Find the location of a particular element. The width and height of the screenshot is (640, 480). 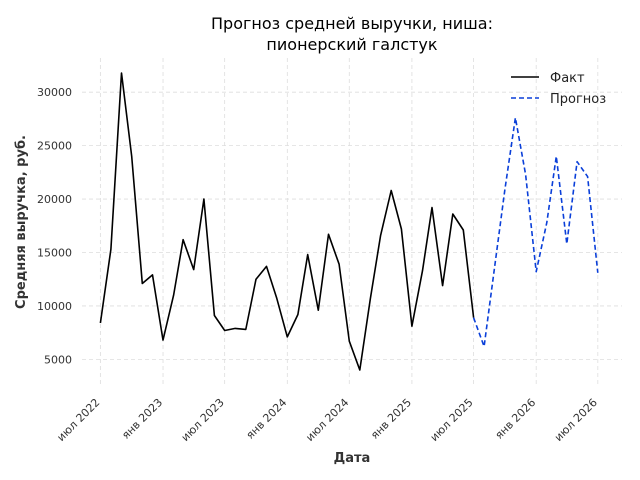

y-tick-label: 15000 is located at coordinates (54, 252).